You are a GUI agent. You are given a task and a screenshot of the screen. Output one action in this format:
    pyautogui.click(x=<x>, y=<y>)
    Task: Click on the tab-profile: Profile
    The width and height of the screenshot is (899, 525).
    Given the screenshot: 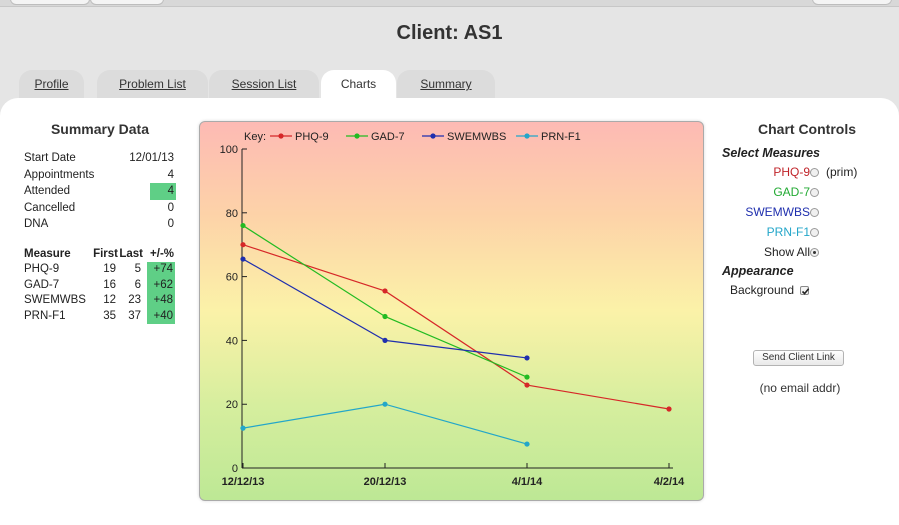 What is the action you would take?
    pyautogui.click(x=51, y=85)
    